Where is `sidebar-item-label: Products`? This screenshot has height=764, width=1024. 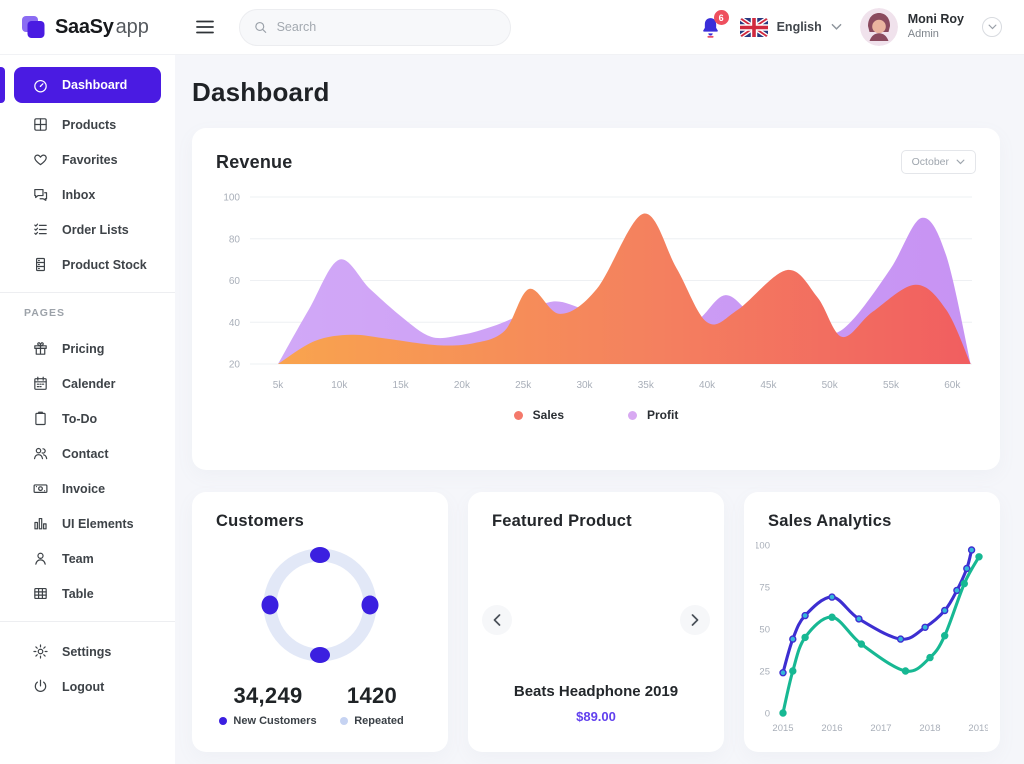
sidebar-item-label: Products is located at coordinates (89, 124).